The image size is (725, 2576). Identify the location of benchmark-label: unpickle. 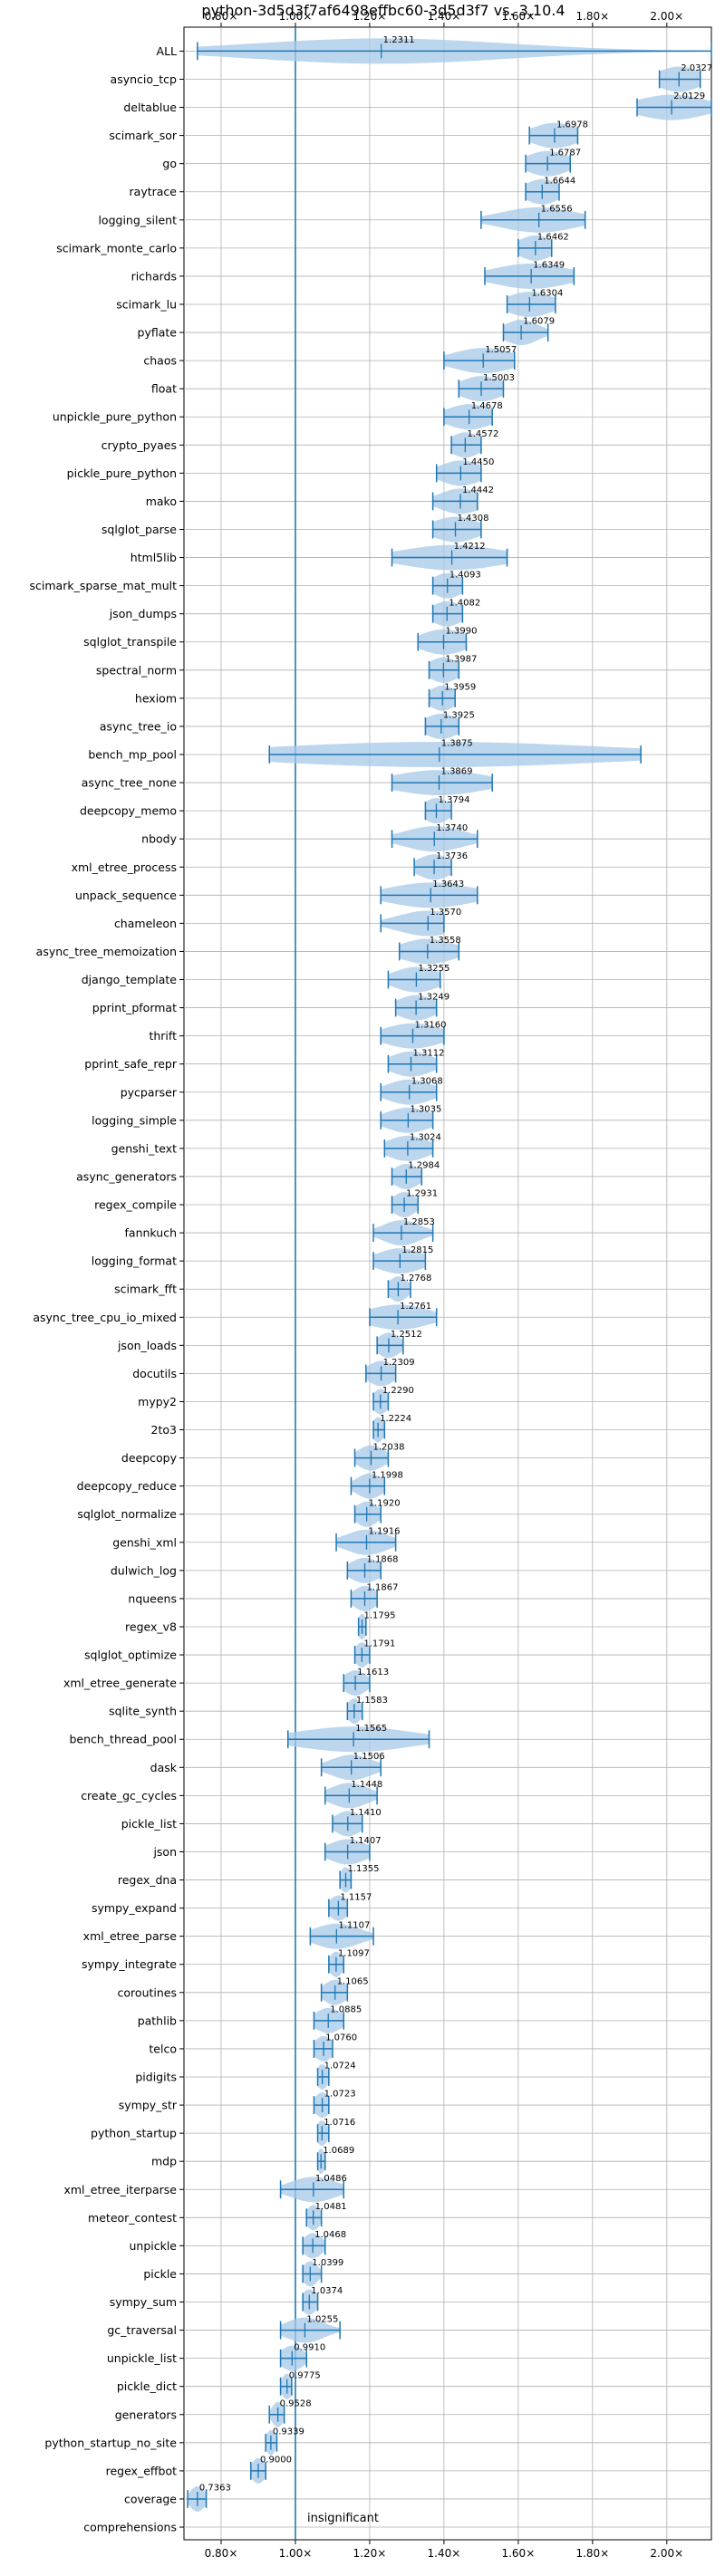
(153, 2246).